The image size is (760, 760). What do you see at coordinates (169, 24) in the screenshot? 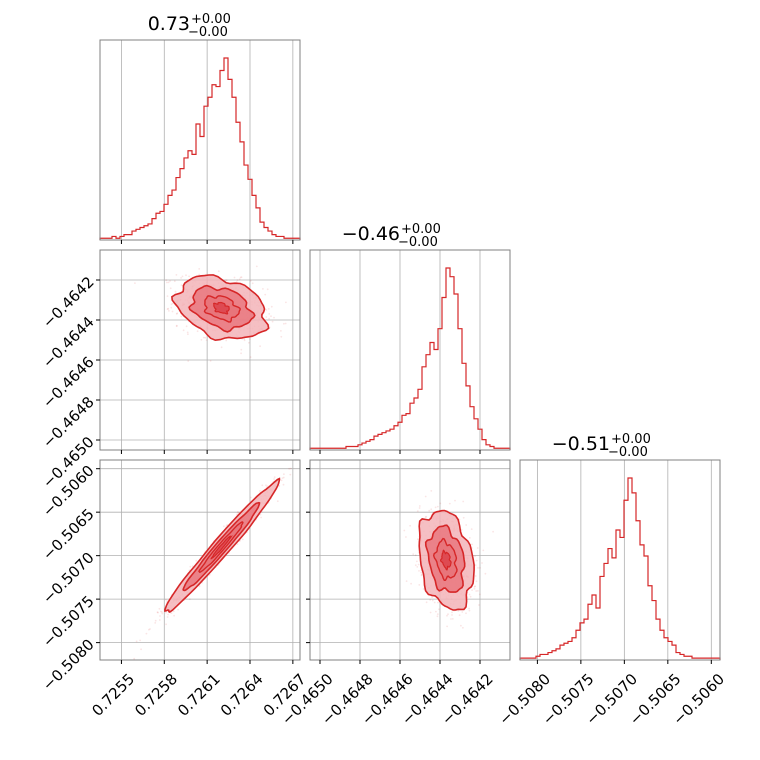
I see `panel-title-value-0: 0.73` at bounding box center [169, 24].